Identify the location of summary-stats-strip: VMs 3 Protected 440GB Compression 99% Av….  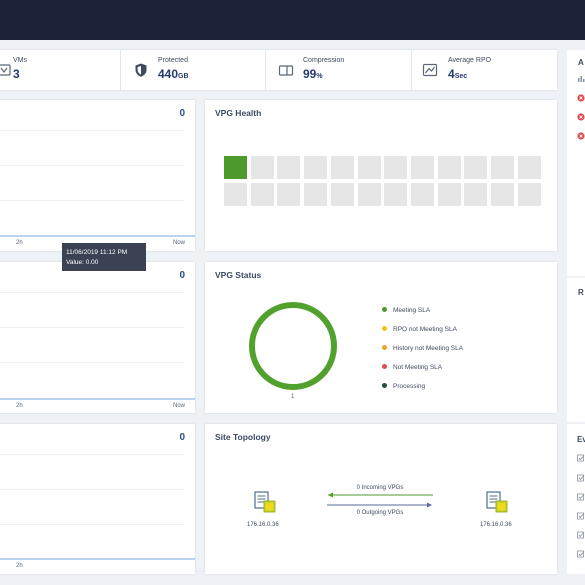
(278, 70).